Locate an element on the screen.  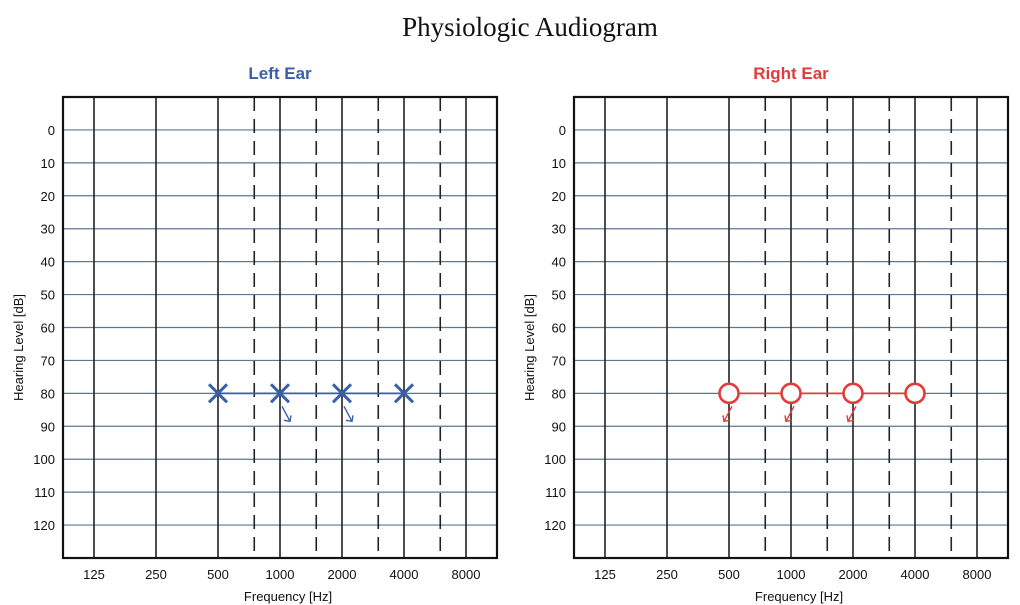
panel-title: Left Ear is located at coordinates (280, 73).